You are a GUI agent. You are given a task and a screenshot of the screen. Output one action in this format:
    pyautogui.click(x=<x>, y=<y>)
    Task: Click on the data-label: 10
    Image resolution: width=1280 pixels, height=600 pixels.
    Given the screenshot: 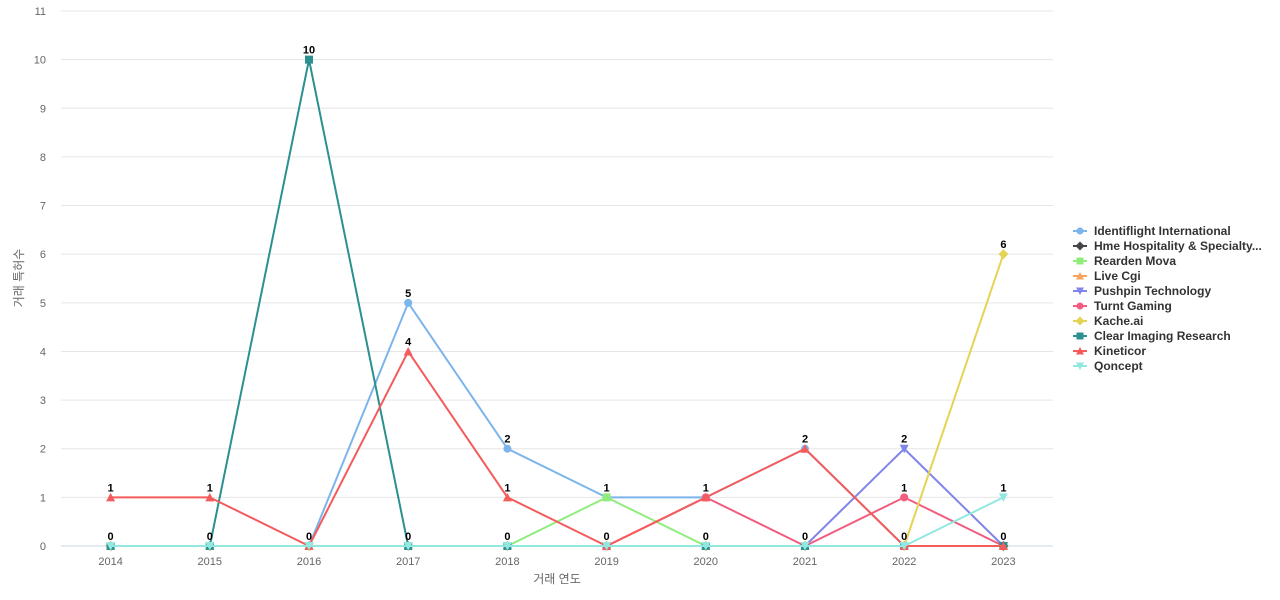 What is the action you would take?
    pyautogui.click(x=309, y=51)
    